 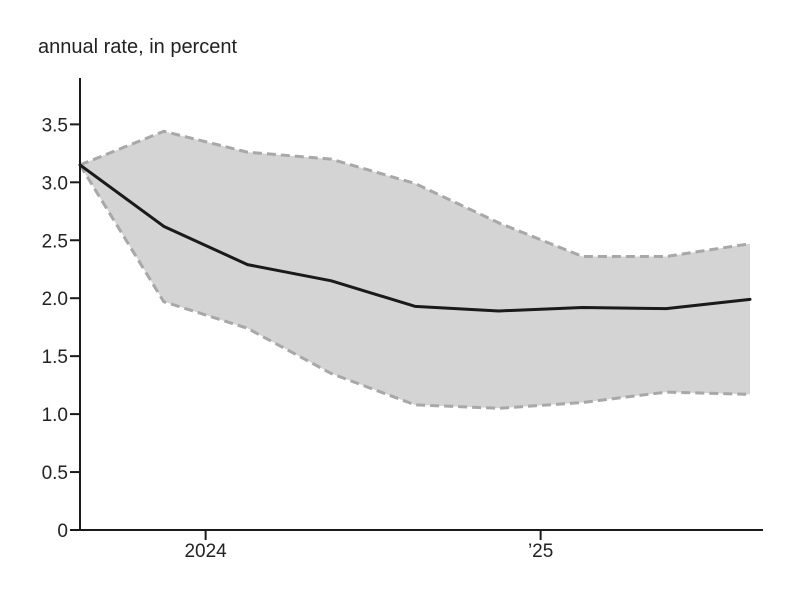 I want to click on y-tick-label: 1.0, so click(x=55, y=415).